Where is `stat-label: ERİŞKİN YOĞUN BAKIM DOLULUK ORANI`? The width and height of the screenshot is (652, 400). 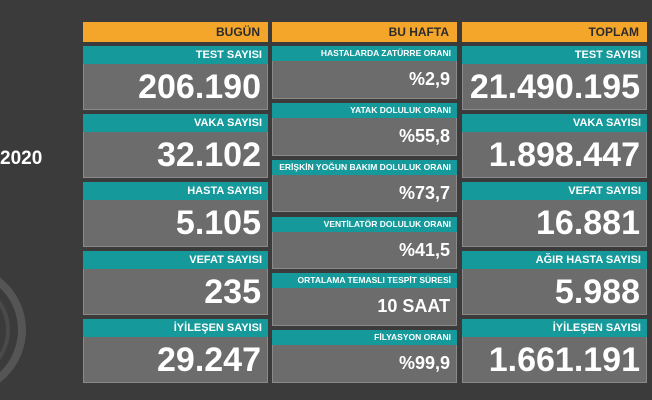
stat-label: ERİŞKİN YOĞUN BAKIM DOLULUK ORANI is located at coordinates (364, 167).